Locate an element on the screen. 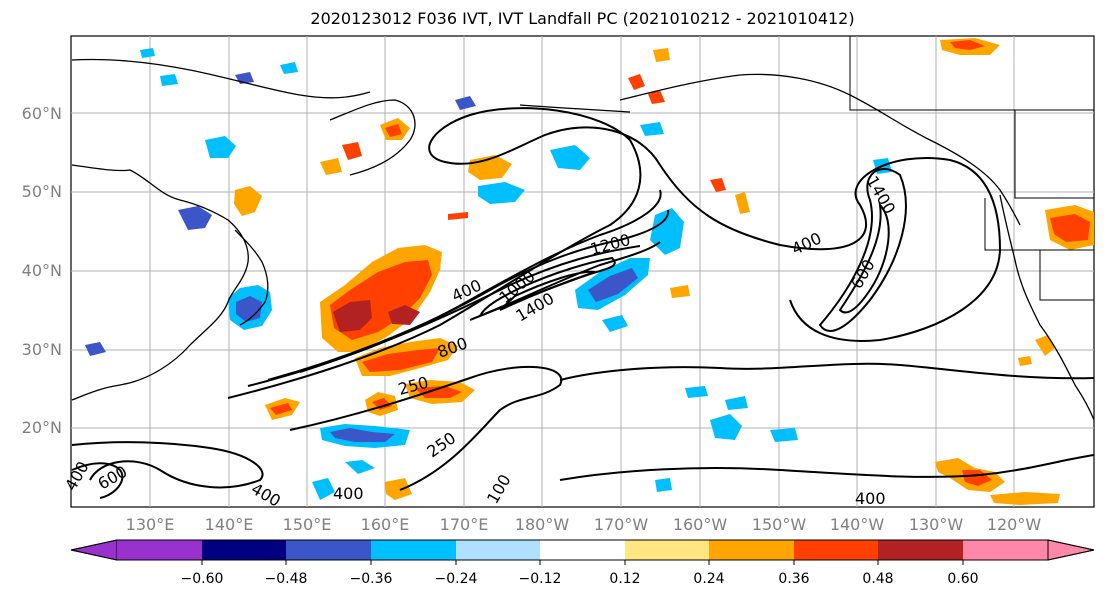  colorbar-tick-label: −0.36 is located at coordinates (371, 579).